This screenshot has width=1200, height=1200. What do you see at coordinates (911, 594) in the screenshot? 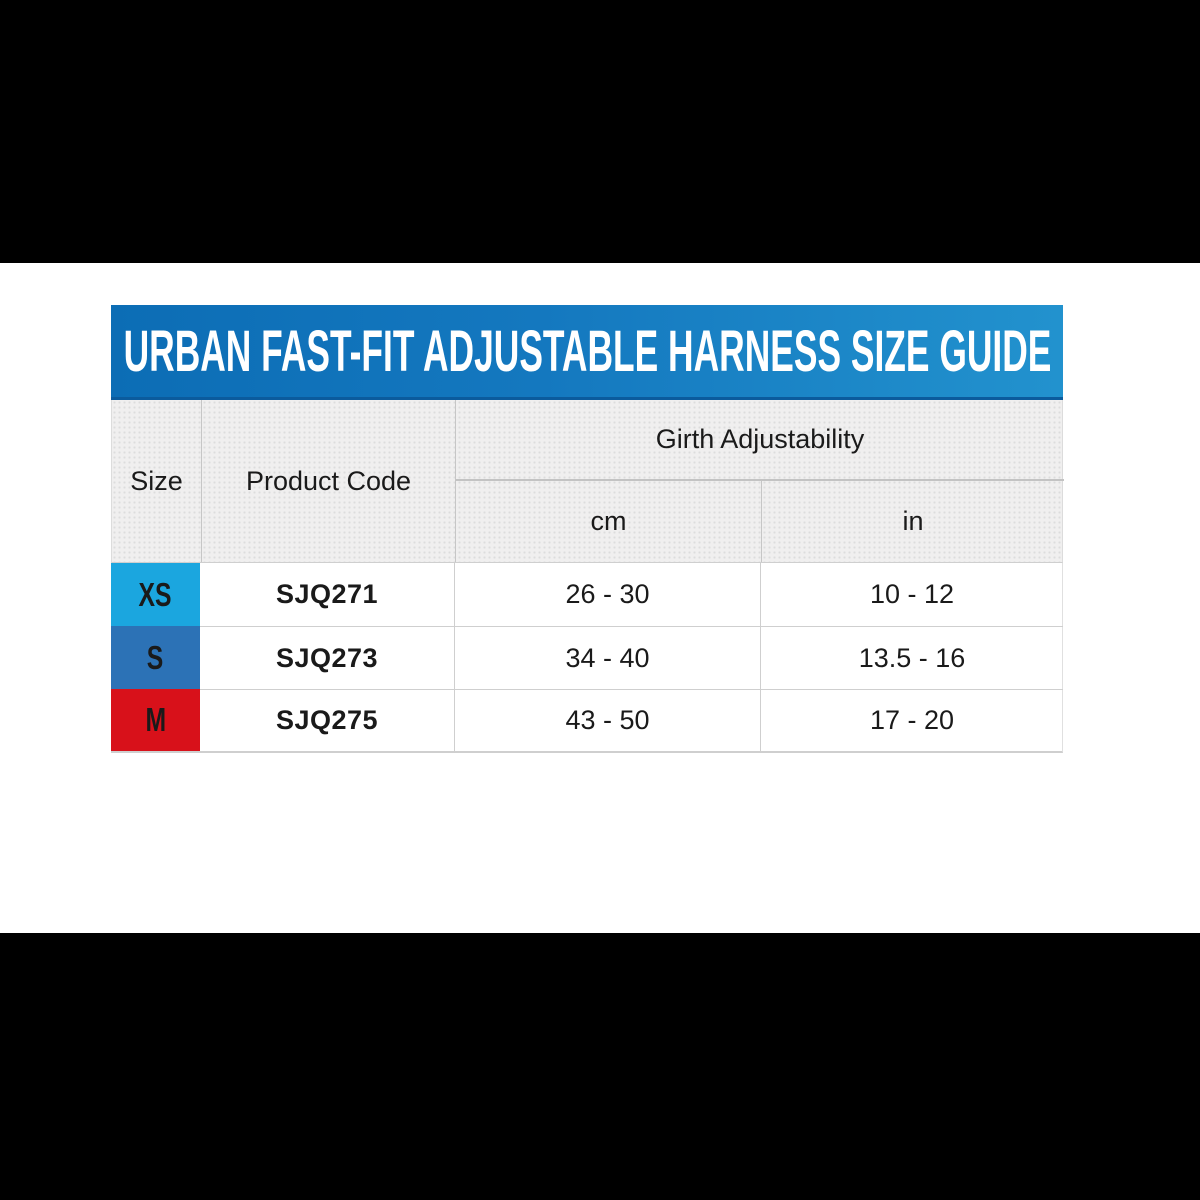
I see `girth-in-cell: 10 - 12` at bounding box center [911, 594].